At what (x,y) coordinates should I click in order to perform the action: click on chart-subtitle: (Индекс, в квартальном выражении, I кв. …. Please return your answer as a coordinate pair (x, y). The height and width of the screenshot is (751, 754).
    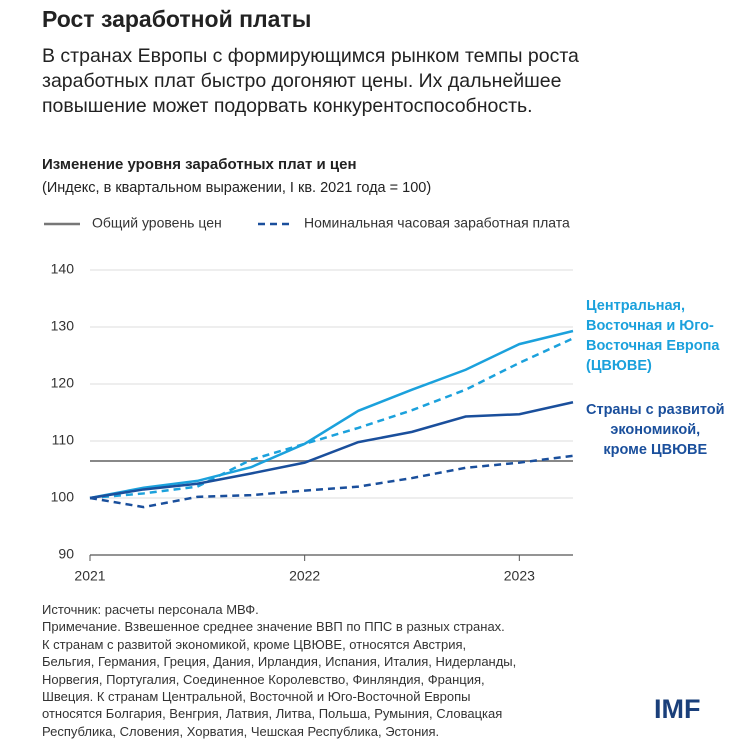
    Looking at the image, I should click on (237, 188).